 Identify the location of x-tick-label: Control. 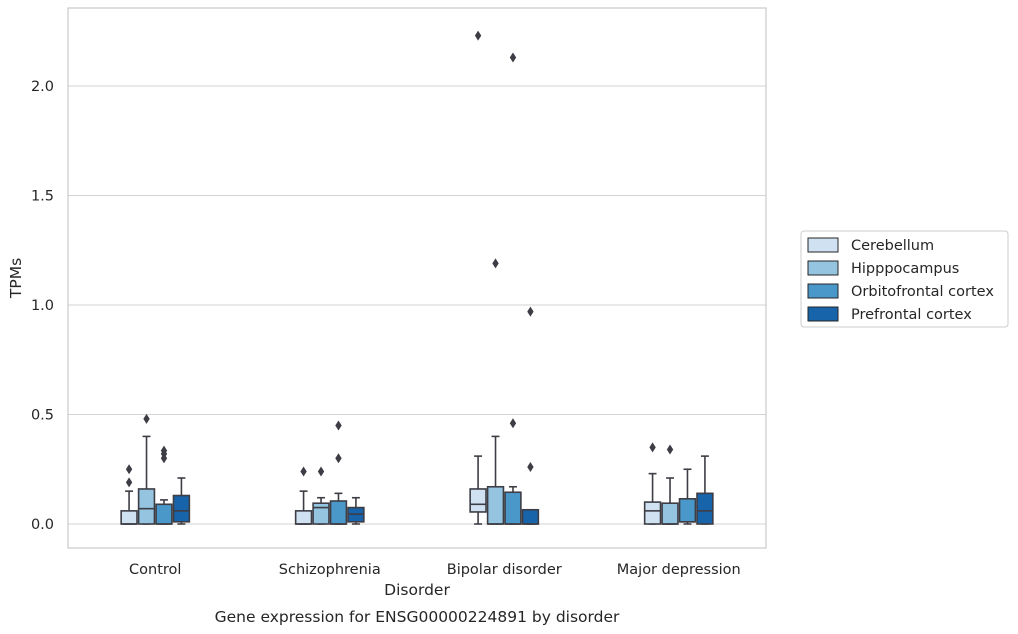
(155, 570).